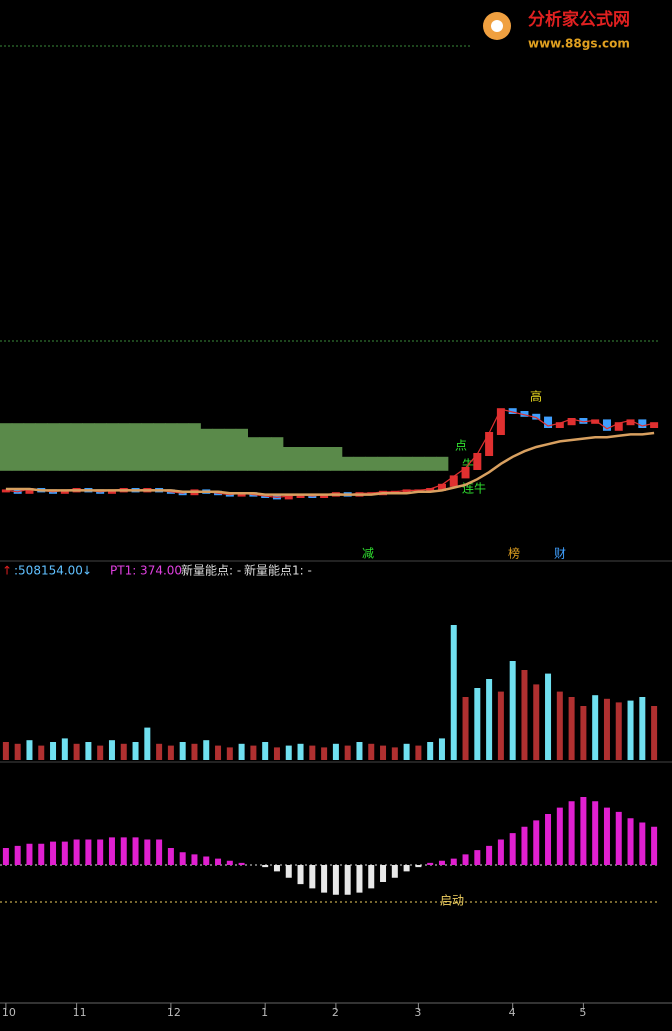 The image size is (672, 1031). What do you see at coordinates (264, 1012) in the screenshot?
I see `x-tick-label: 1` at bounding box center [264, 1012].